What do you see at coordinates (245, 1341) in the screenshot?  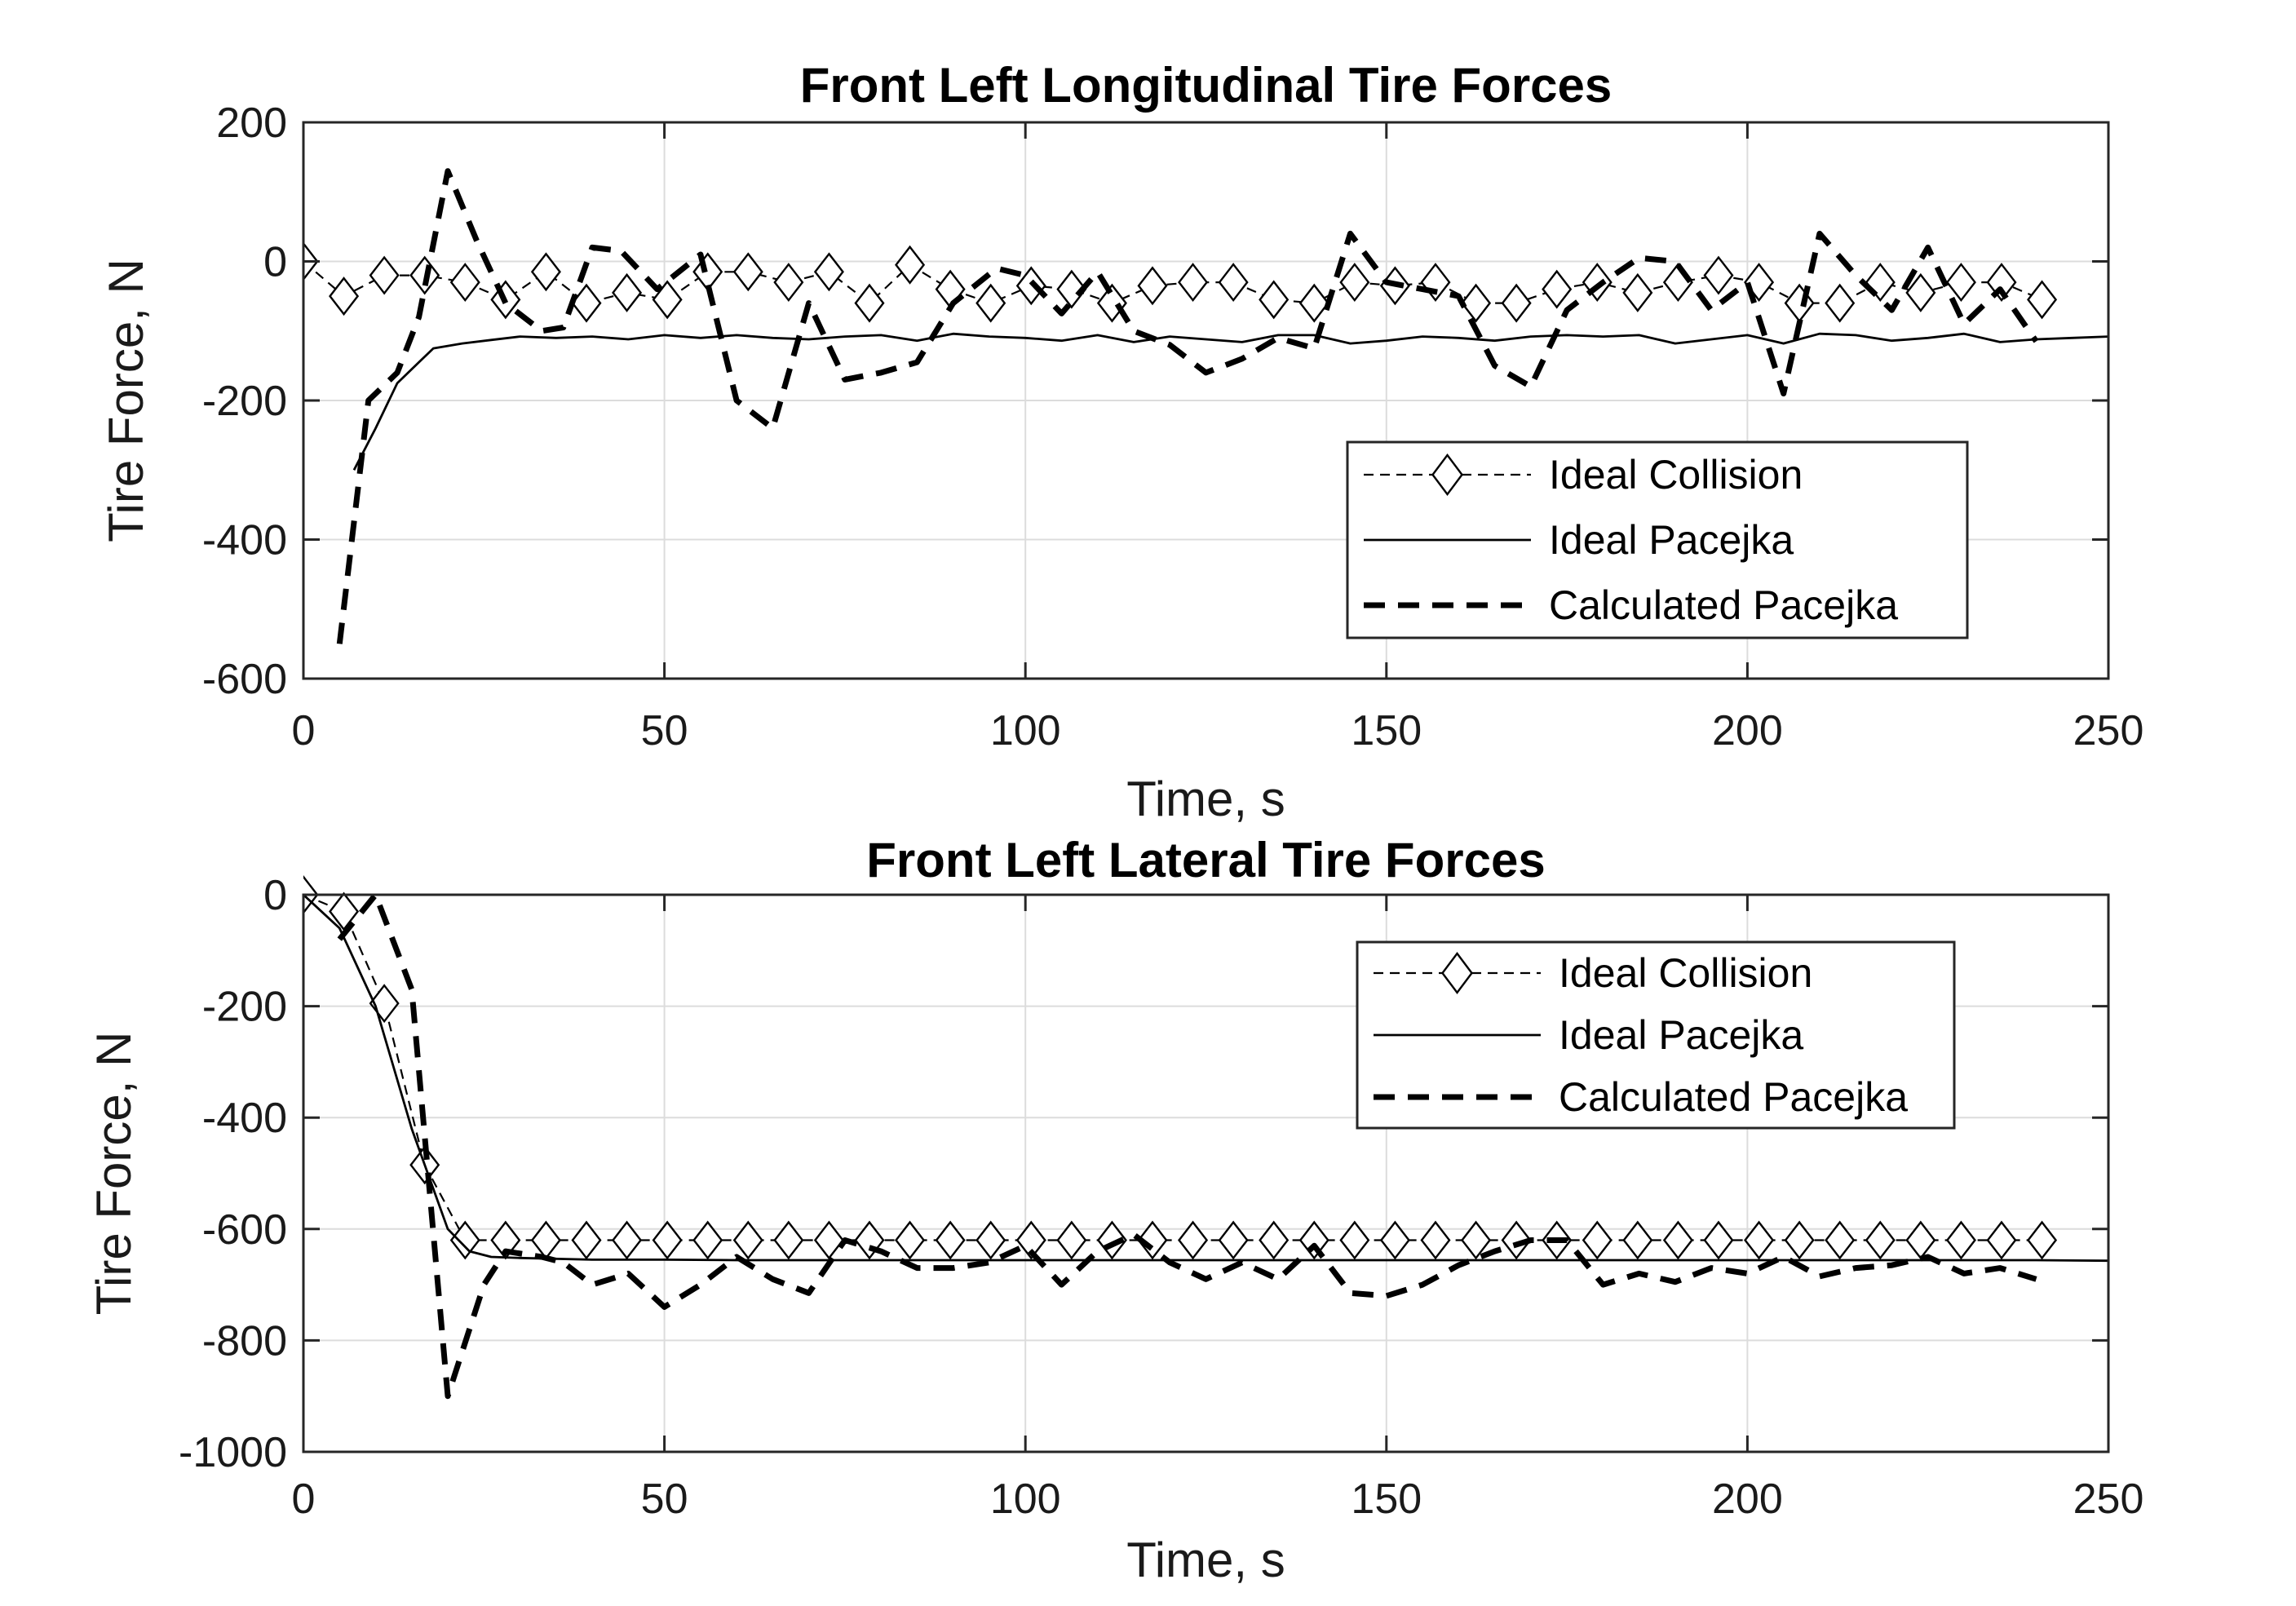 I see `y-tick-label: -800` at bounding box center [245, 1341].